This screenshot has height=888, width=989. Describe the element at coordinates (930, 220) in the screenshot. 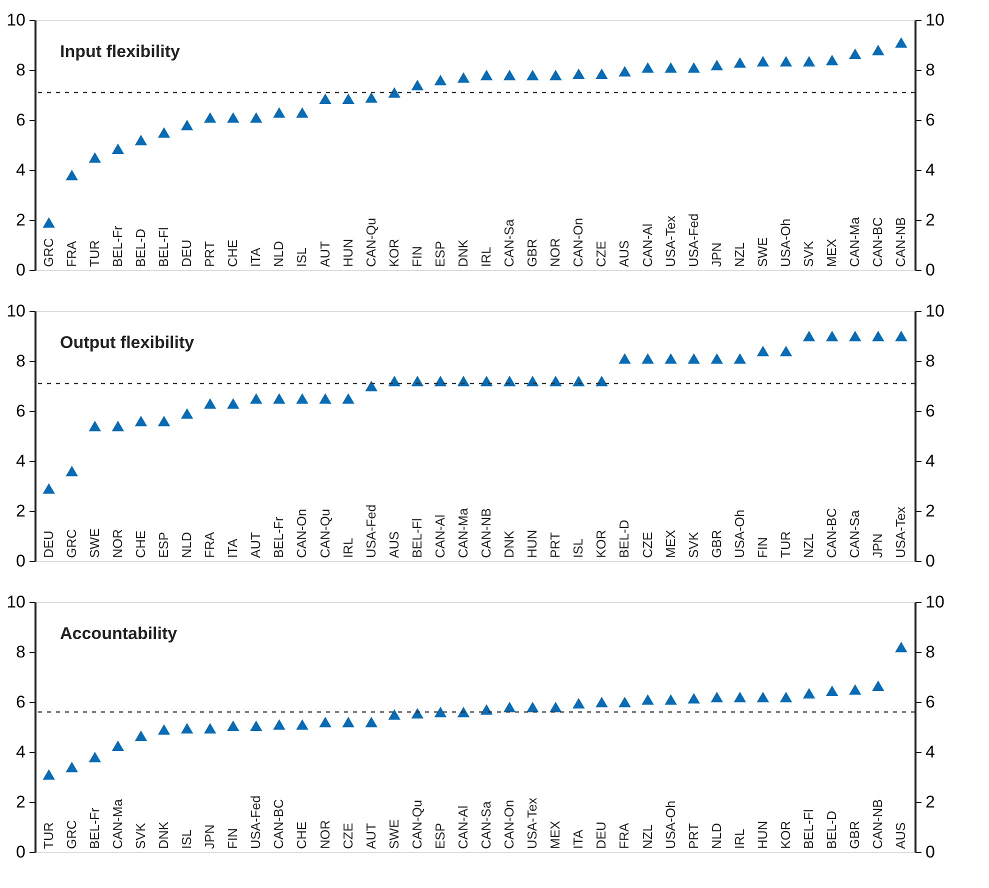

I see `y2-tick-label: 2` at that location.